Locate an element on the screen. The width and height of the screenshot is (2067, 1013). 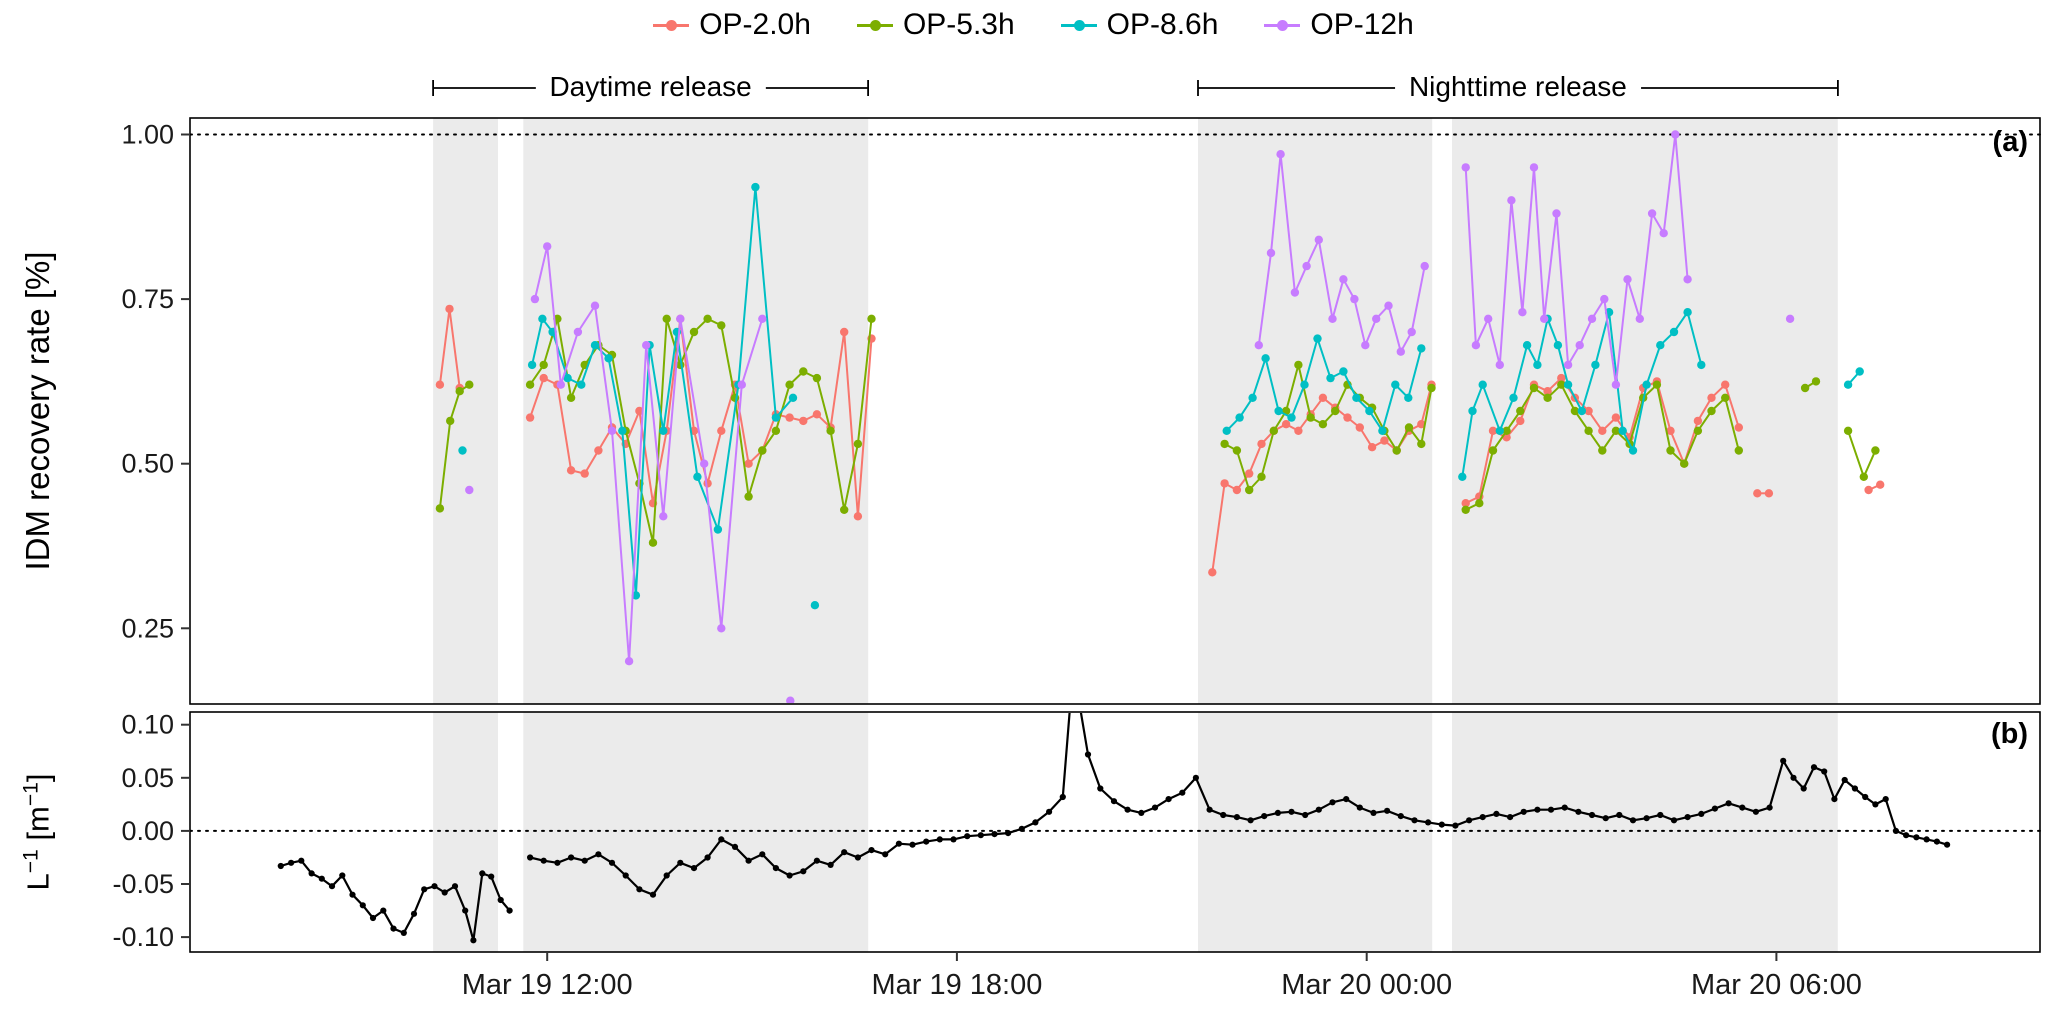
y-tick-label: 0.00 is located at coordinates (147, 831).